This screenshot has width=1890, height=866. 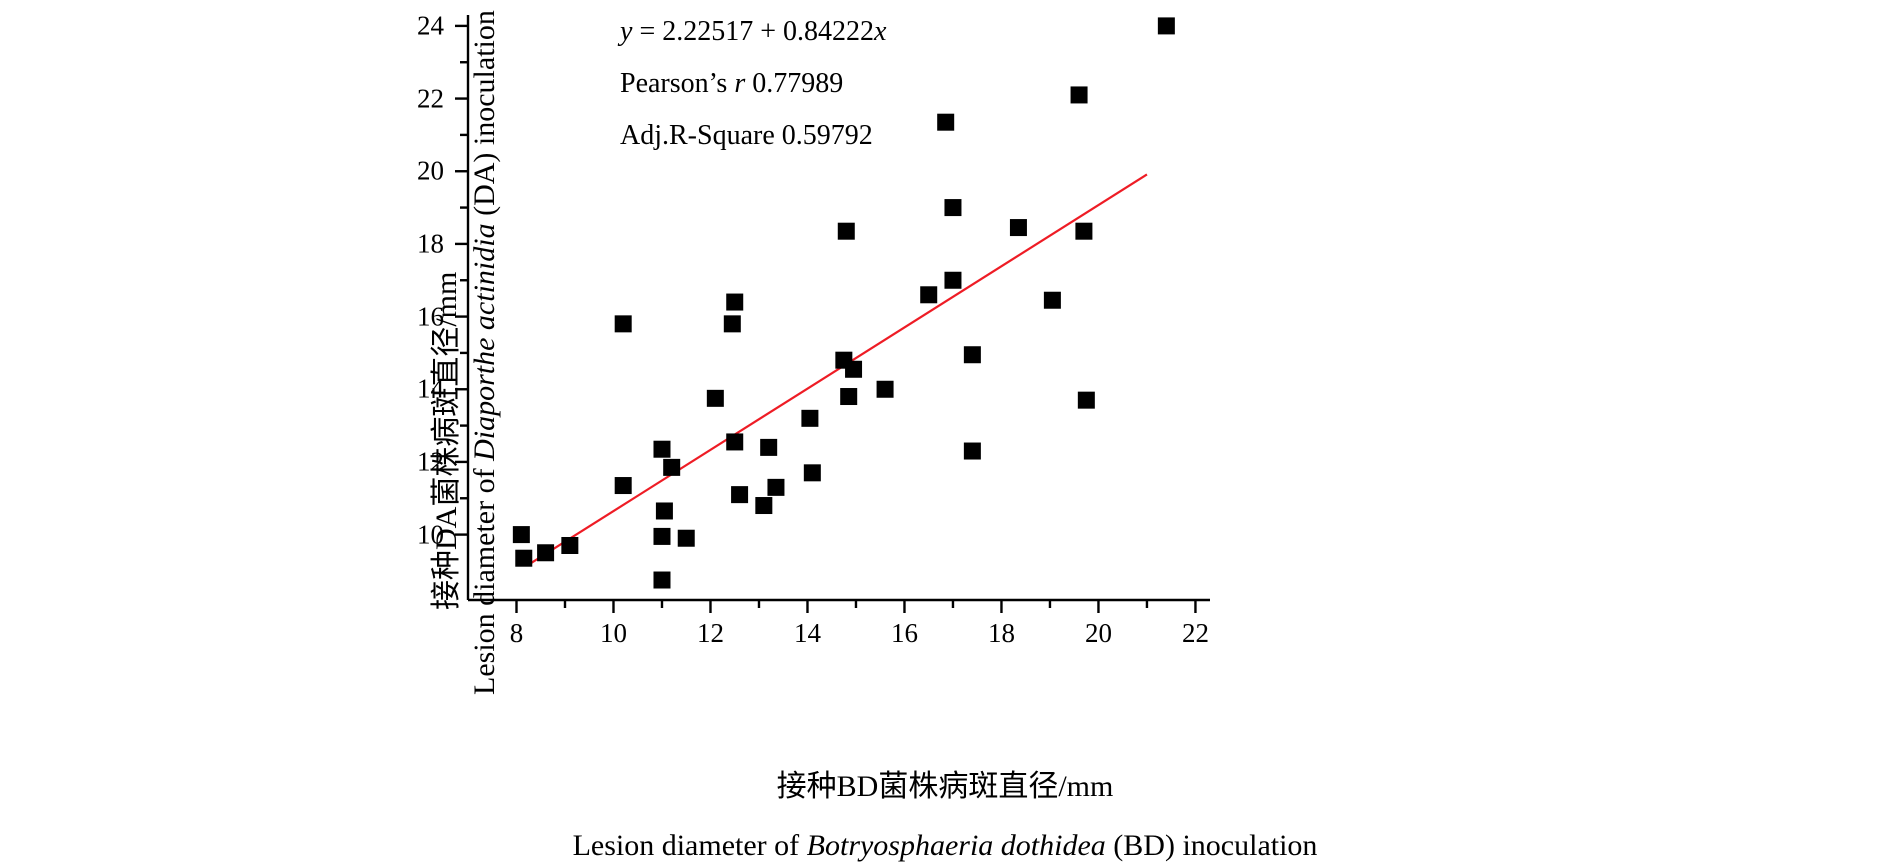 I want to click on x-tick-label: 20, so click(x=1098, y=633).